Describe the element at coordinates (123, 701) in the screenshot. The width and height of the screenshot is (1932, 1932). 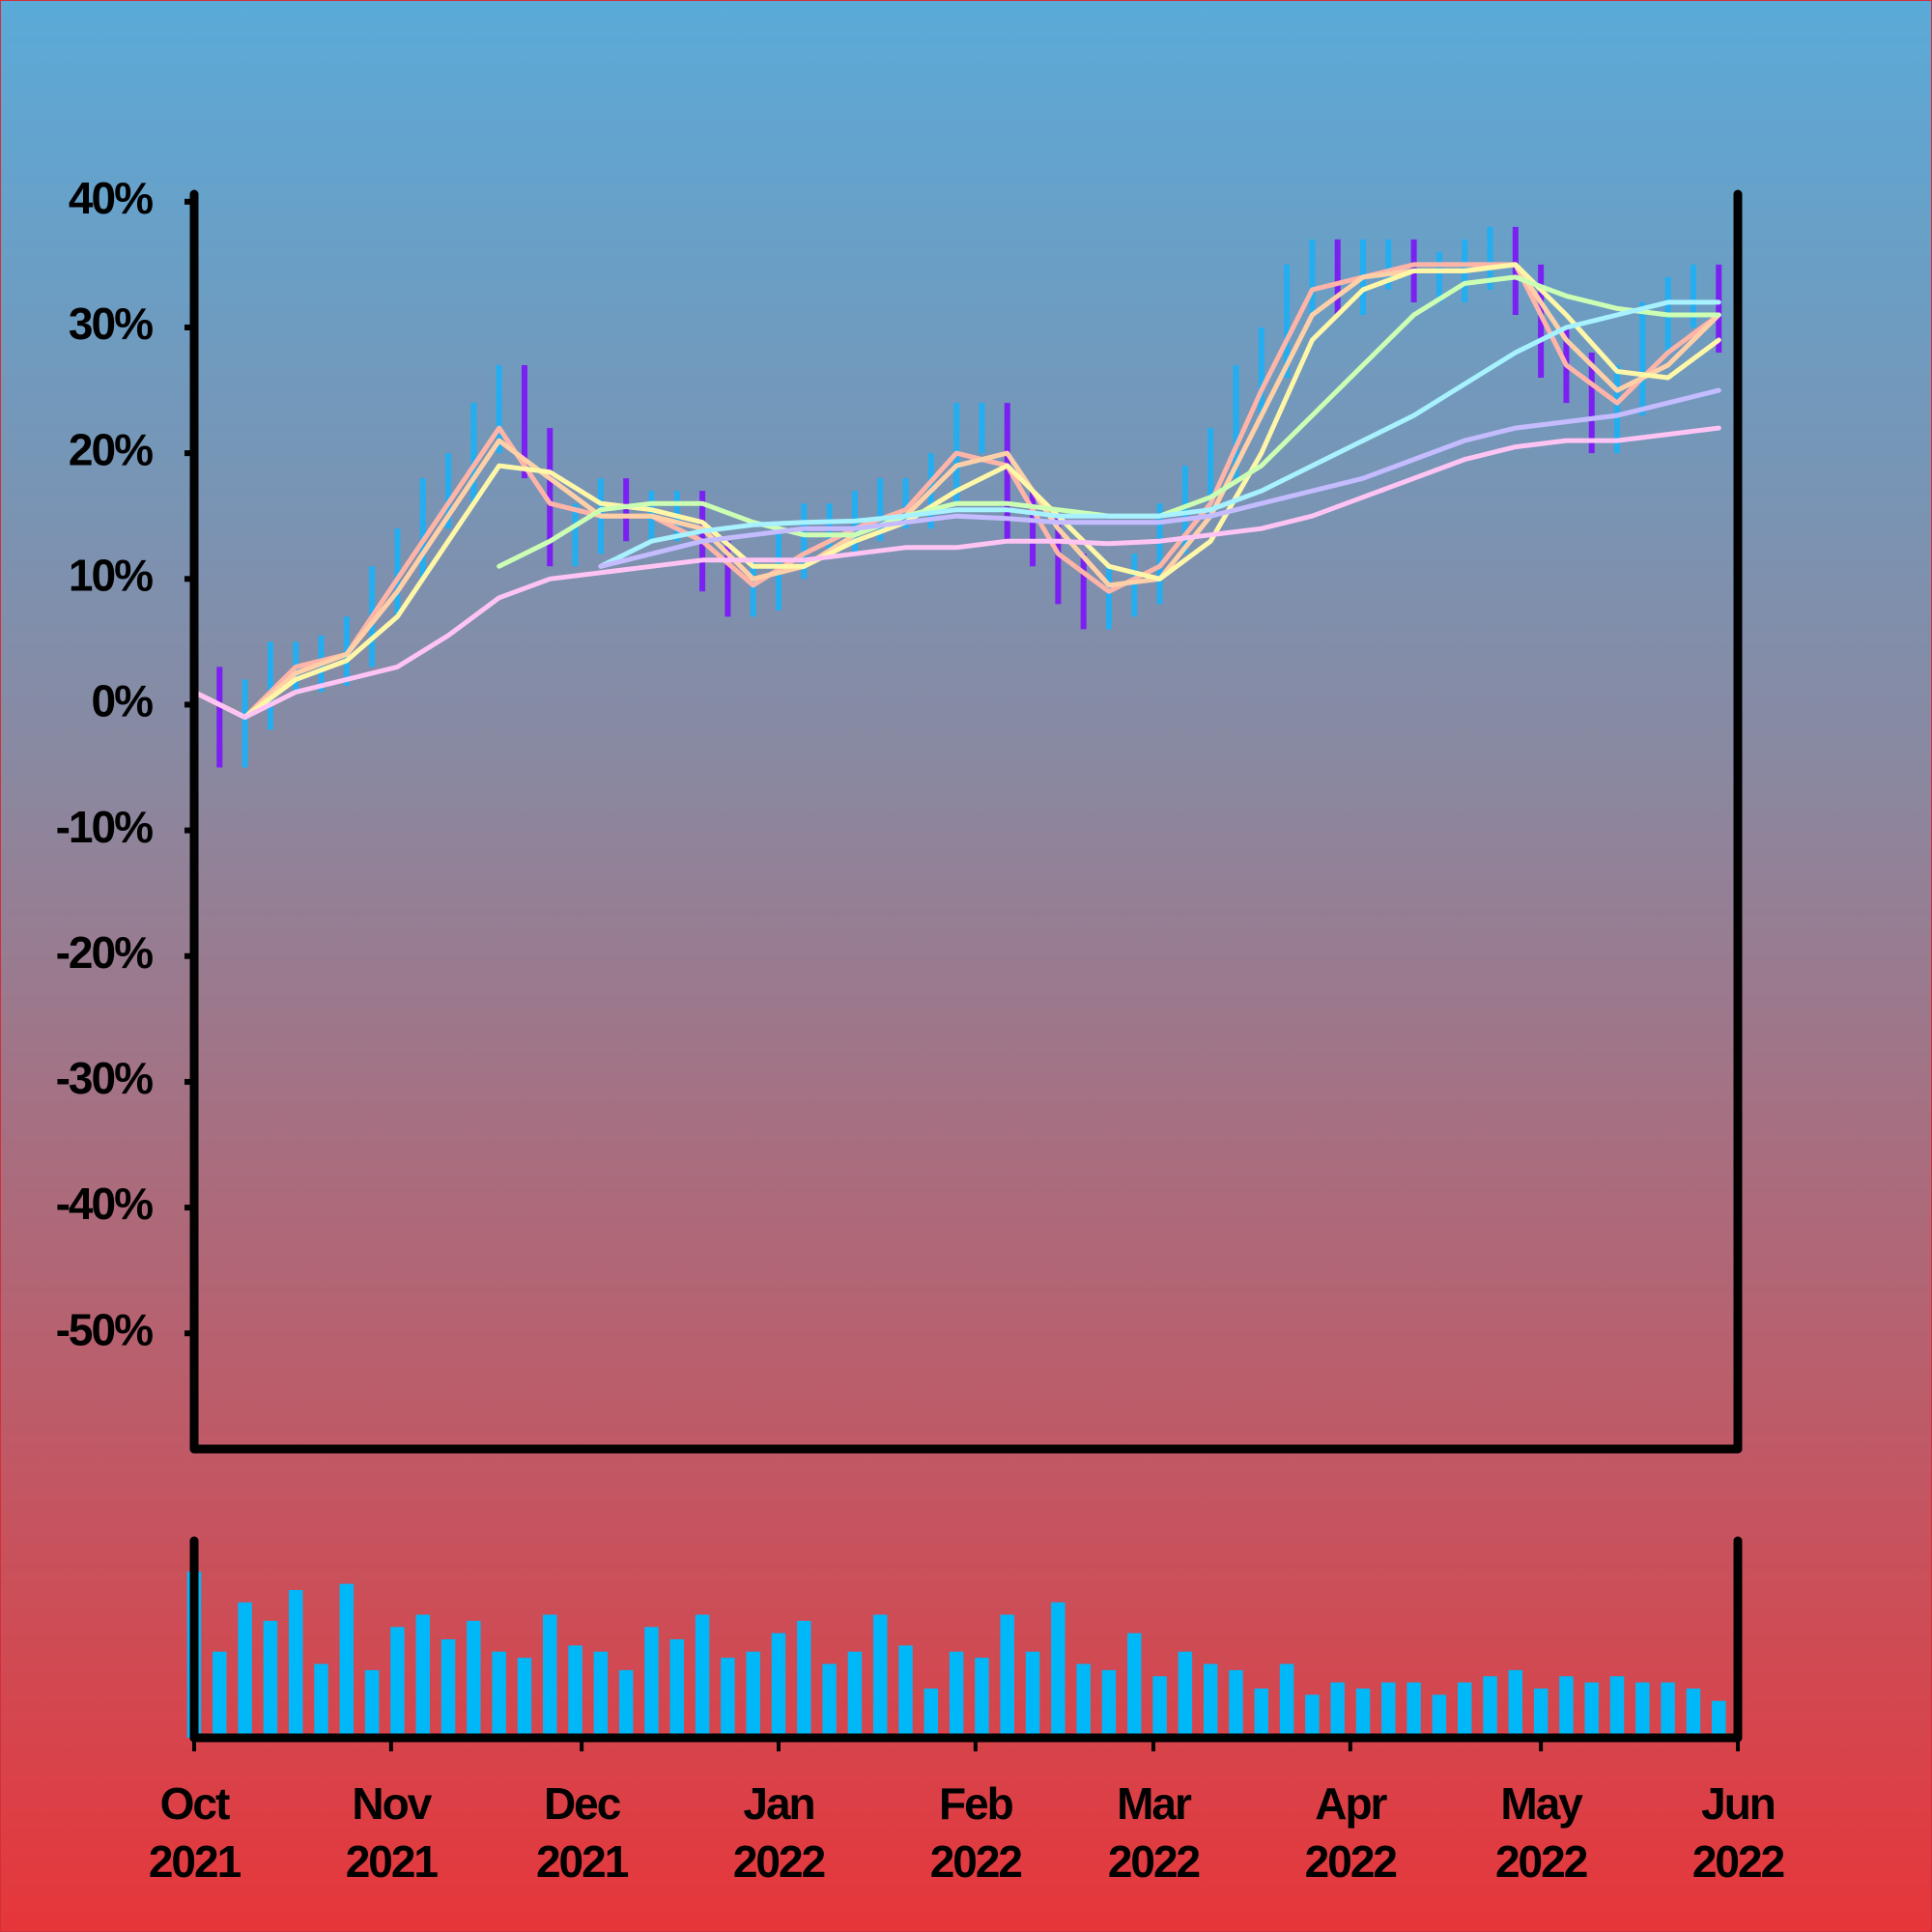
I see `y-tick-label: 0%` at that location.